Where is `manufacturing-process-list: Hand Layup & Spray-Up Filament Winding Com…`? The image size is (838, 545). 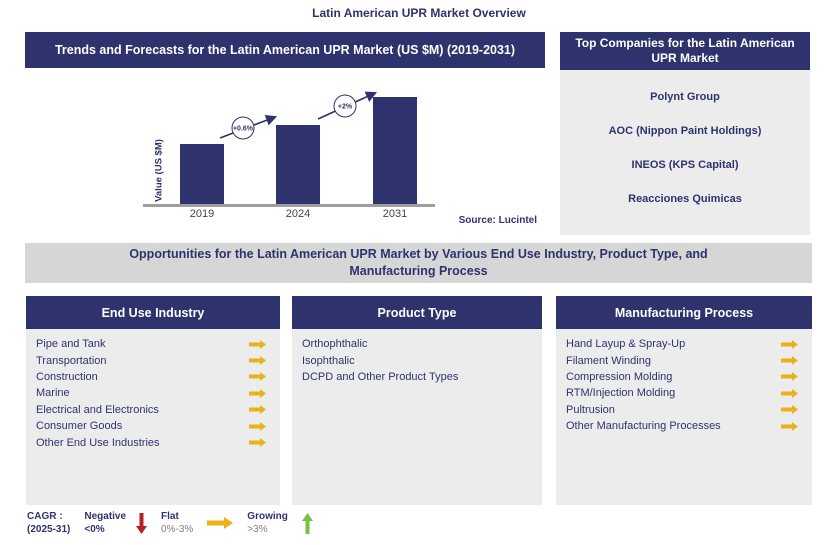 manufacturing-process-list: Hand Layup & Spray-Up Filament Winding Com… is located at coordinates (684, 417).